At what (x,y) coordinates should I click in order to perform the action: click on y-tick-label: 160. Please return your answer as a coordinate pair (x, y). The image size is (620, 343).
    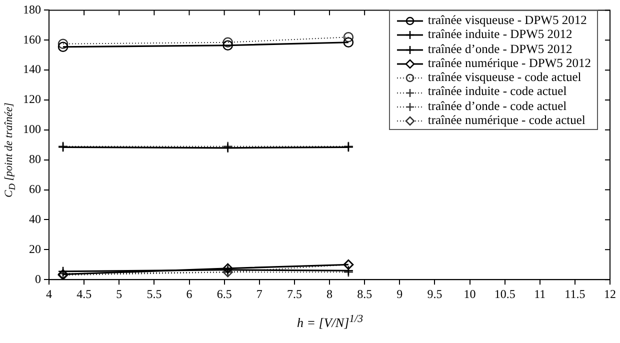
    Looking at the image, I should click on (32, 39).